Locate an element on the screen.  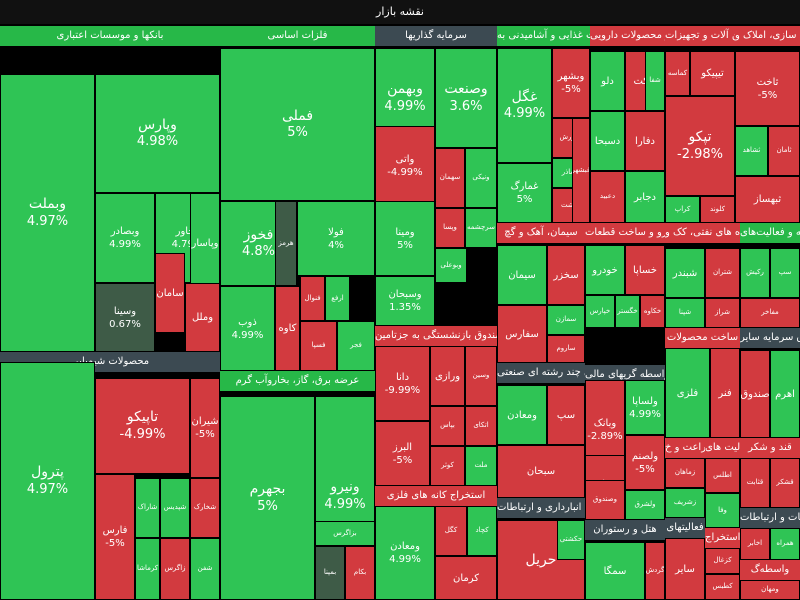
stock-tile: ولشرق is located at coordinates (645, 505).